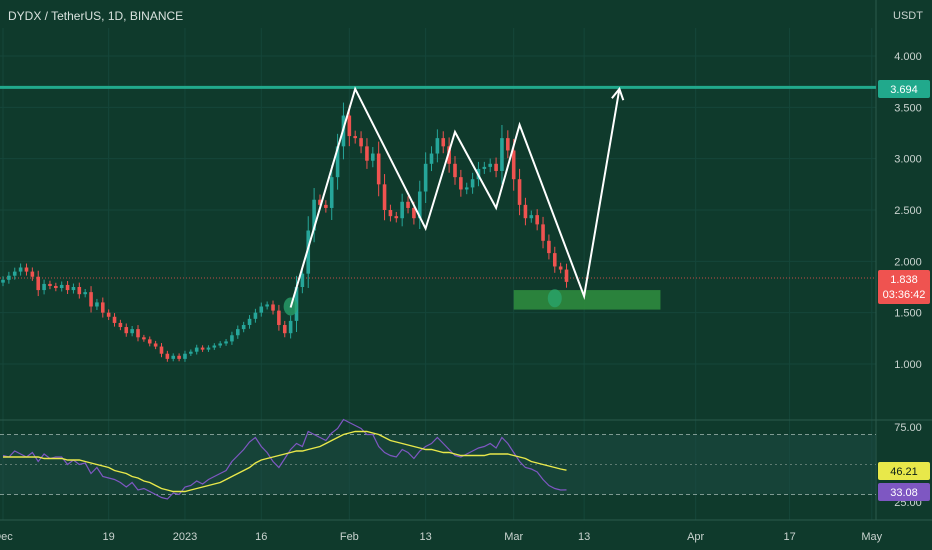 This screenshot has height=550, width=932. I want to click on price-tick-label: 1.500, so click(908, 314).